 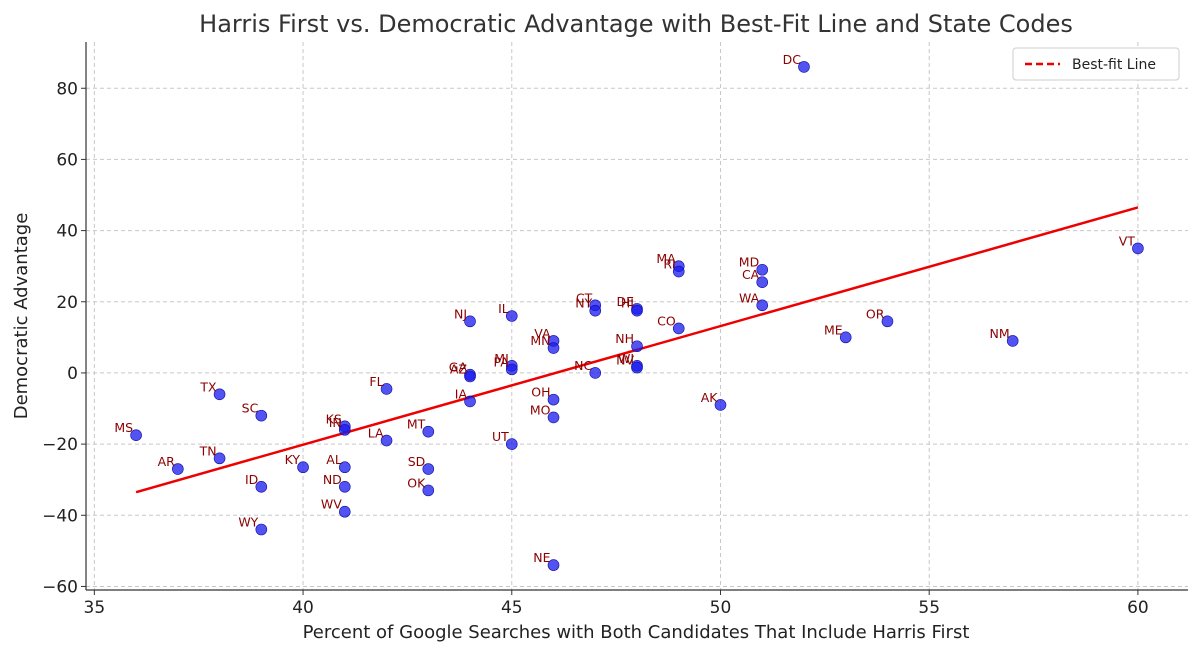 What do you see at coordinates (345, 511) in the screenshot?
I see `data-point-wv` at bounding box center [345, 511].